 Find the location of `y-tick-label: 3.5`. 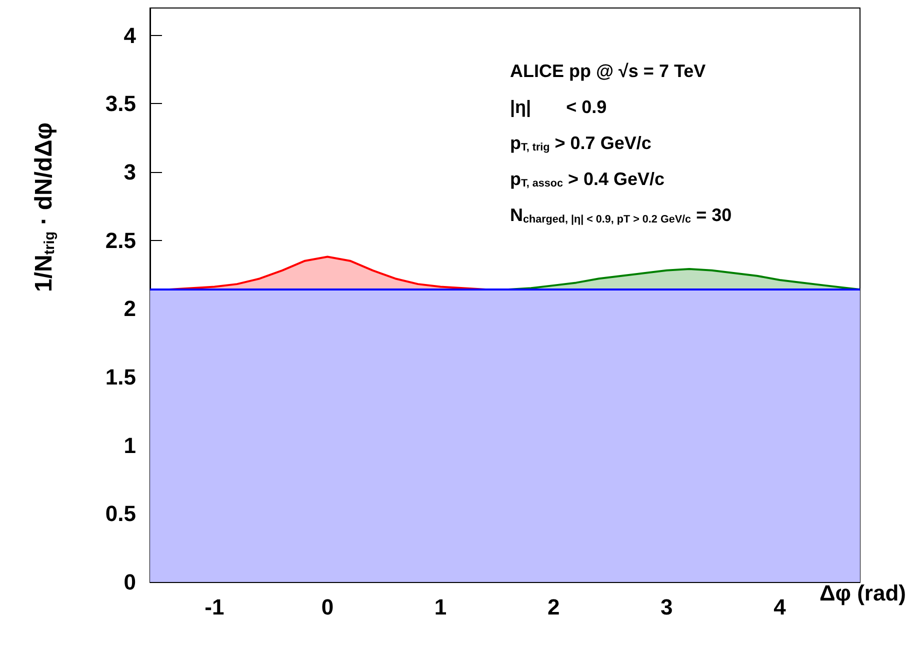

y-tick-label: 3.5 is located at coordinates (120, 103).